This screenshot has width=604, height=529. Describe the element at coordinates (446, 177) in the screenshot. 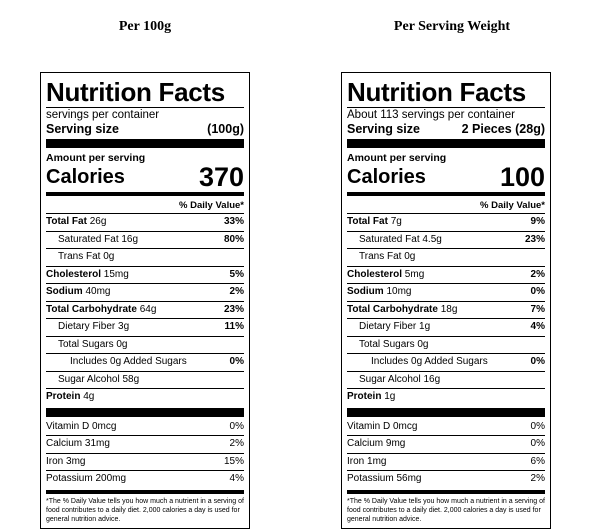

I see `calories-row: Calories 100` at that location.